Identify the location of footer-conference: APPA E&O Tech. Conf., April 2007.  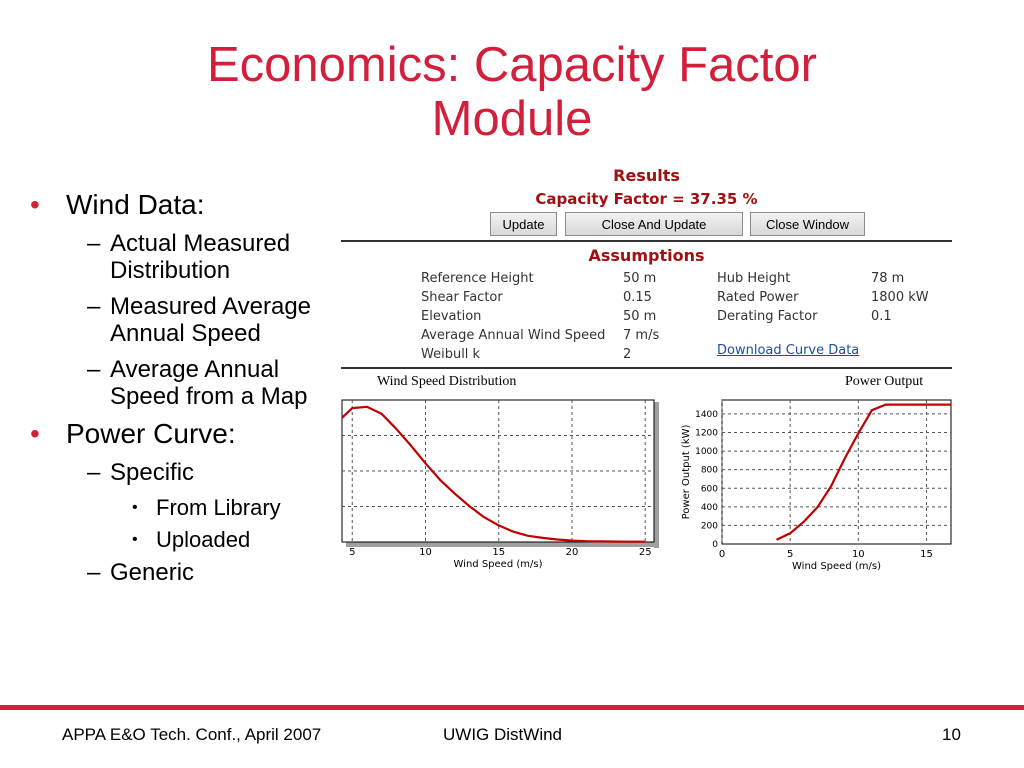
(192, 734).